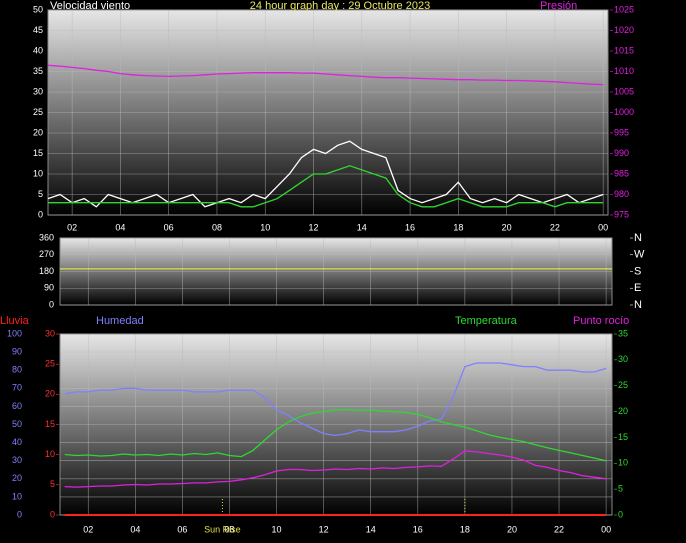 This screenshot has height=543, width=686. I want to click on y2-tick-label: 1020, so click(624, 30).